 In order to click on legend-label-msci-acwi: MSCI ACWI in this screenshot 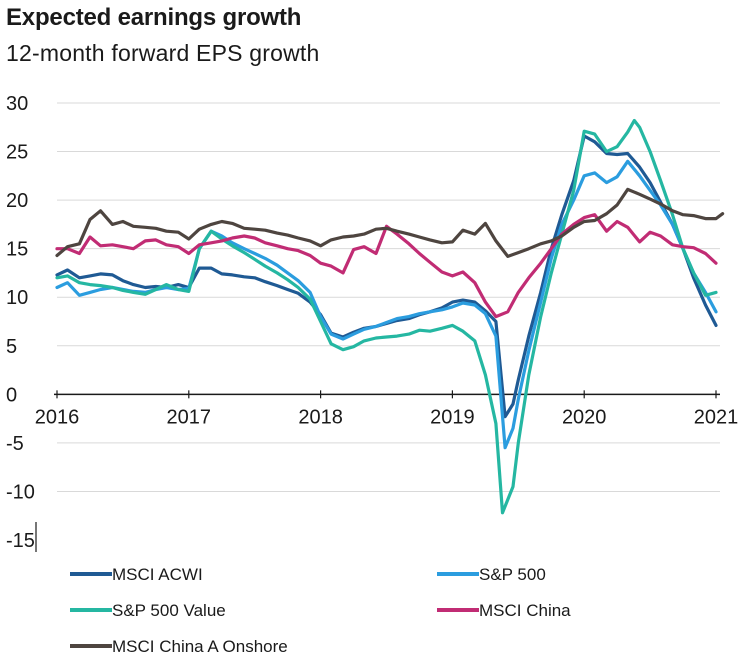, I will do `click(157, 574)`.